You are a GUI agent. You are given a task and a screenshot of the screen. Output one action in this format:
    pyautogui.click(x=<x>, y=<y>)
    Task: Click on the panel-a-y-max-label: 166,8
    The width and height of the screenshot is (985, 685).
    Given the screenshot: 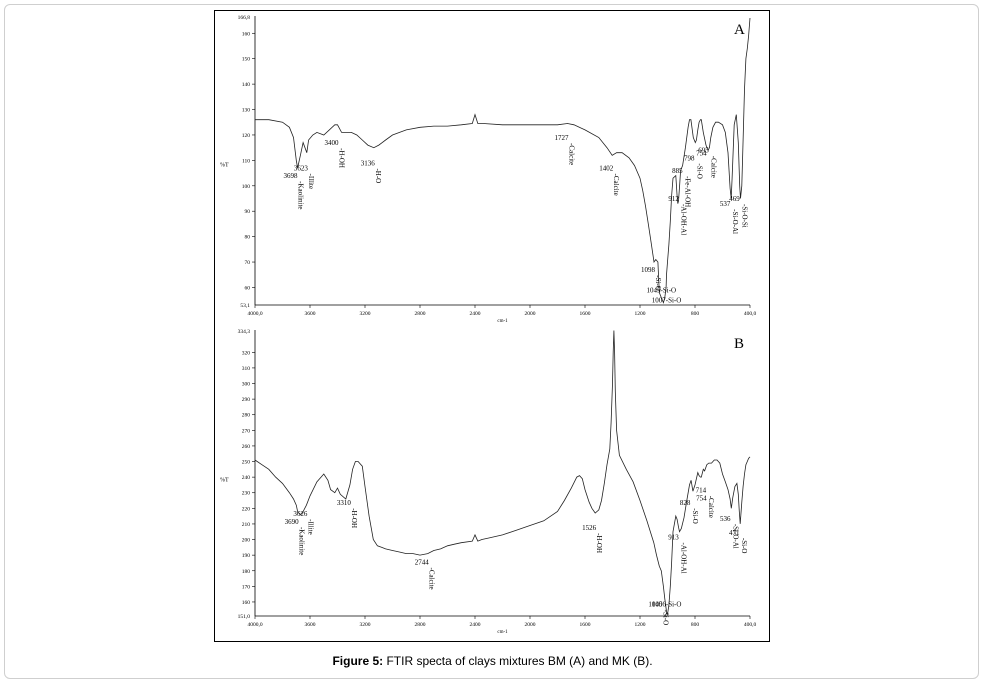 What is the action you would take?
    pyautogui.click(x=244, y=18)
    